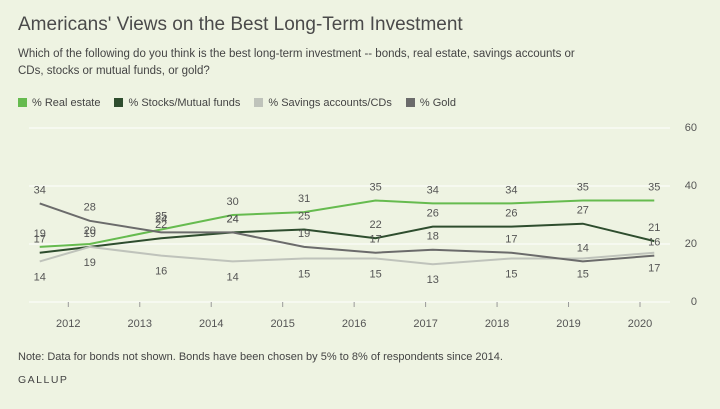 The image size is (720, 409). I want to click on x-tick-label: 2012, so click(68, 324).